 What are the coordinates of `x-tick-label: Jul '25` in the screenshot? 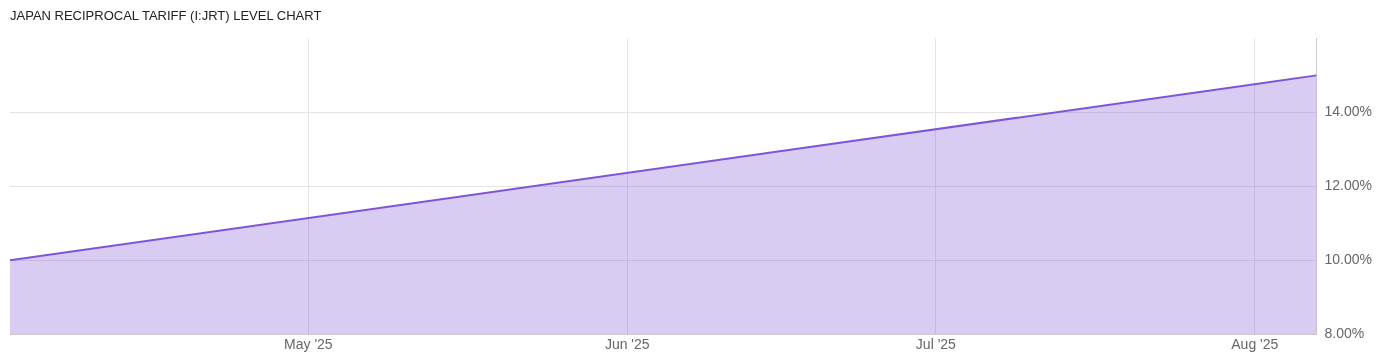 It's located at (936, 344).